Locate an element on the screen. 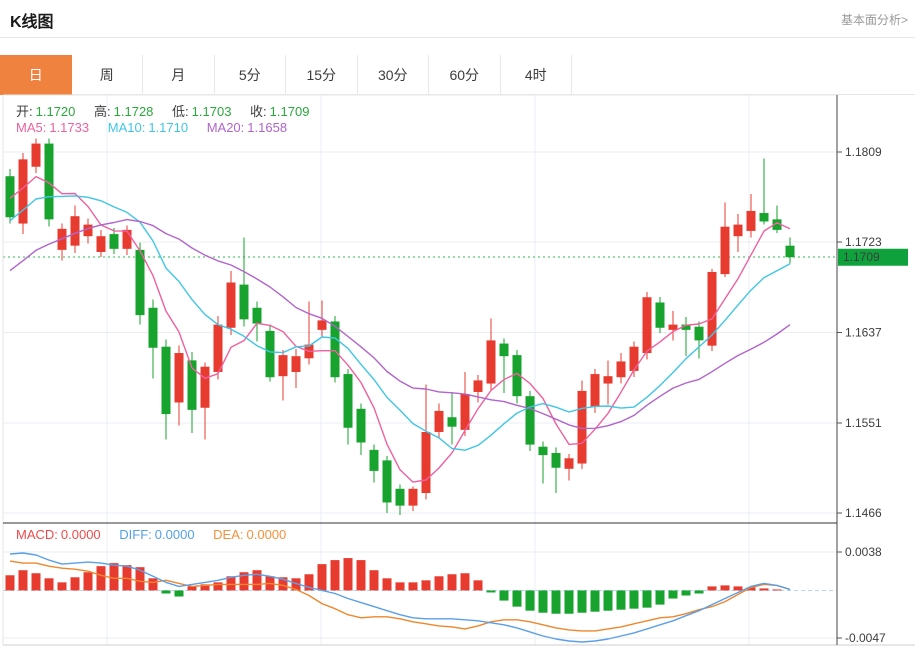 This screenshot has height=652, width=915. tab-15min: 15分 is located at coordinates (322, 75).